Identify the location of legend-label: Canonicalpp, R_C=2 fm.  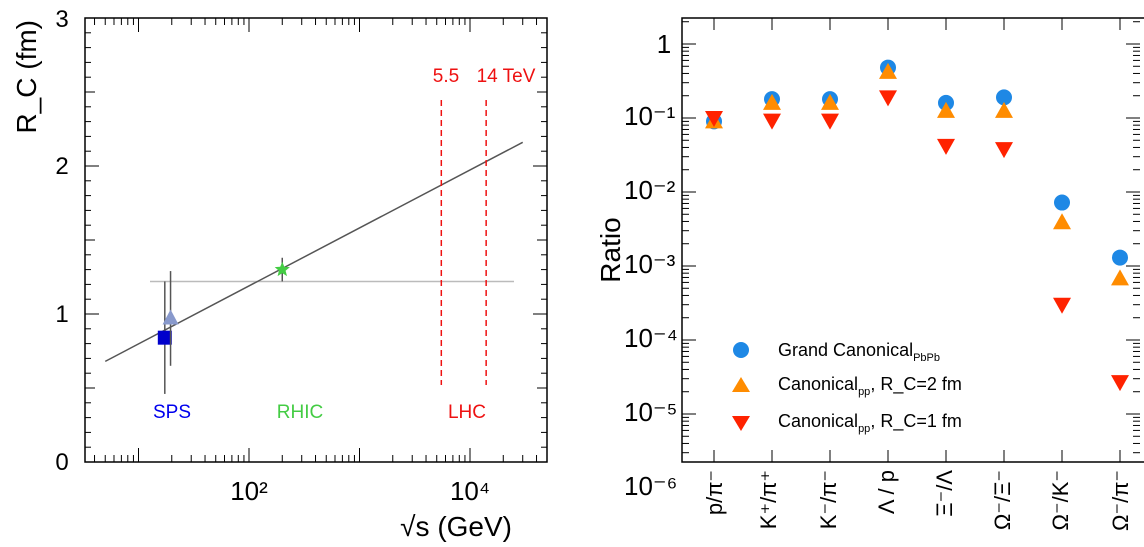
(870, 386).